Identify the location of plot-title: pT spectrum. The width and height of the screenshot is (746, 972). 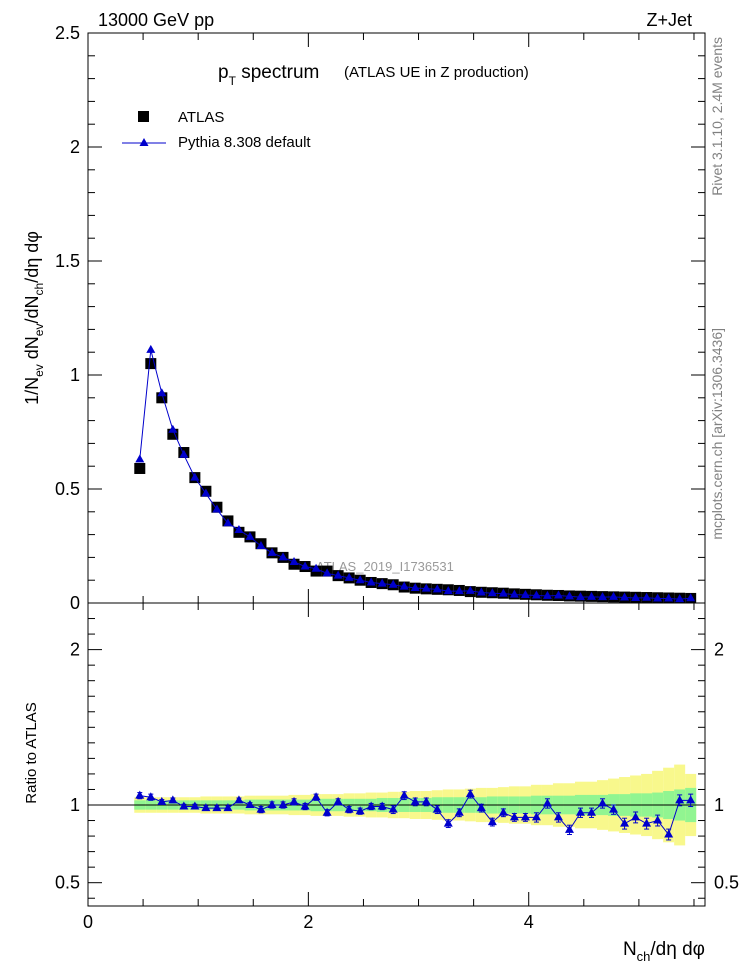
(268, 75).